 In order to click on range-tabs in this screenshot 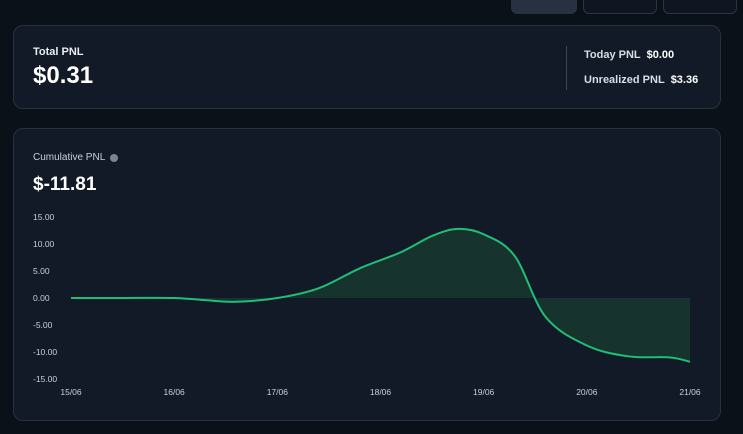, I will do `click(624, 7)`.